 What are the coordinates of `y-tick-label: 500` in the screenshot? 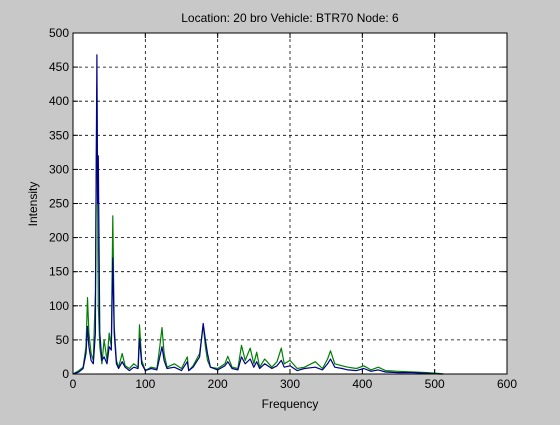 It's located at (59, 33).